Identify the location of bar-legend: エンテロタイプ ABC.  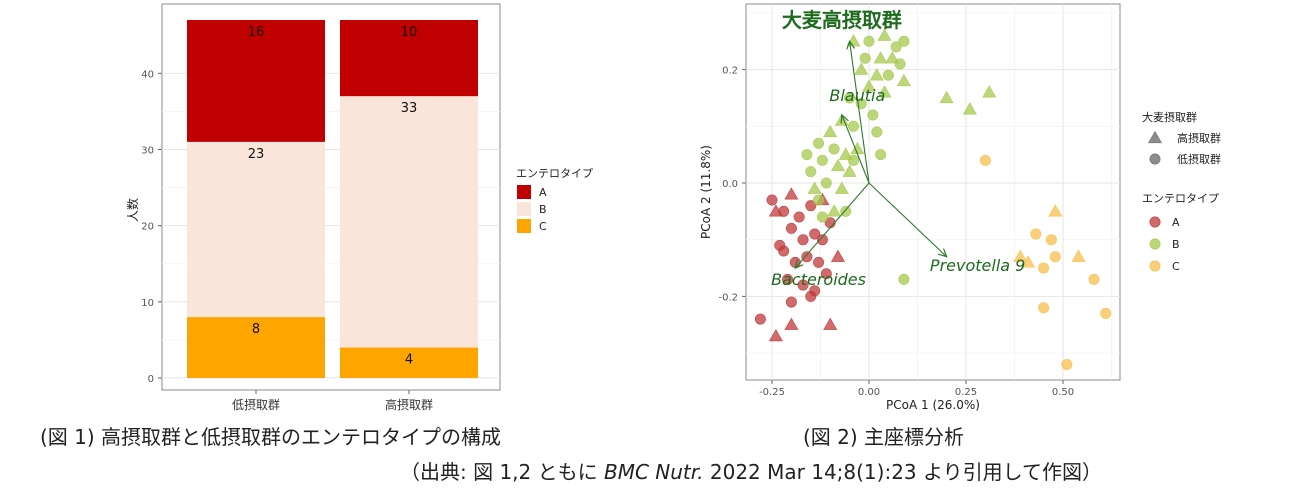
(554, 200).